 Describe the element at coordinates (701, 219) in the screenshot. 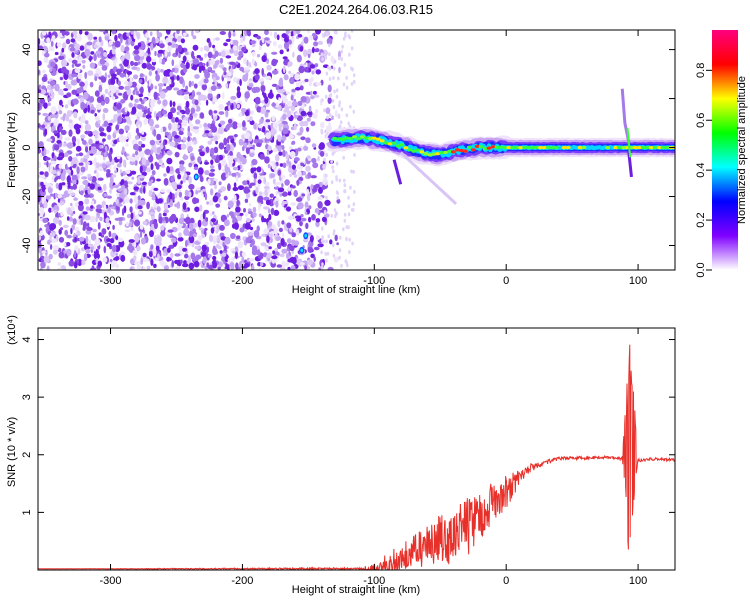

I see `colorbar-tick-label: 0.2` at that location.